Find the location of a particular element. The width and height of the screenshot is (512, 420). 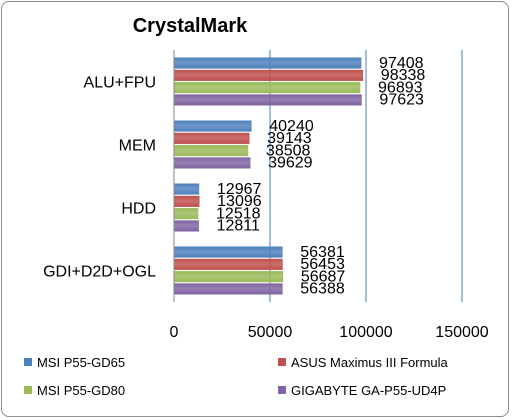

category-label: ALU+FPU is located at coordinates (120, 83).